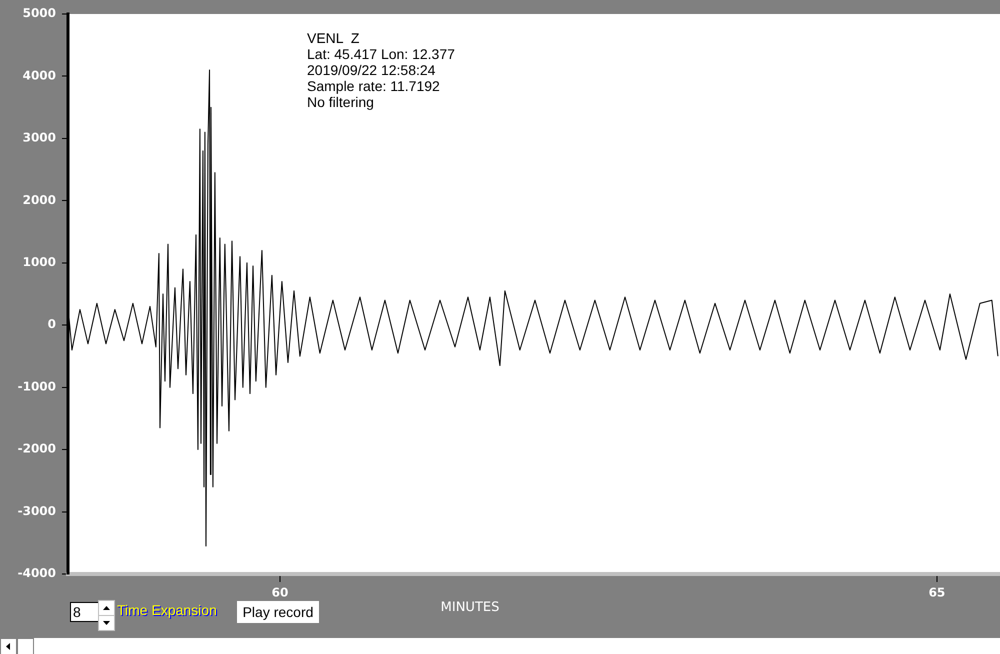 The image size is (1000, 654). What do you see at coordinates (280, 592) in the screenshot?
I see `x-tick-label: 60` at bounding box center [280, 592].